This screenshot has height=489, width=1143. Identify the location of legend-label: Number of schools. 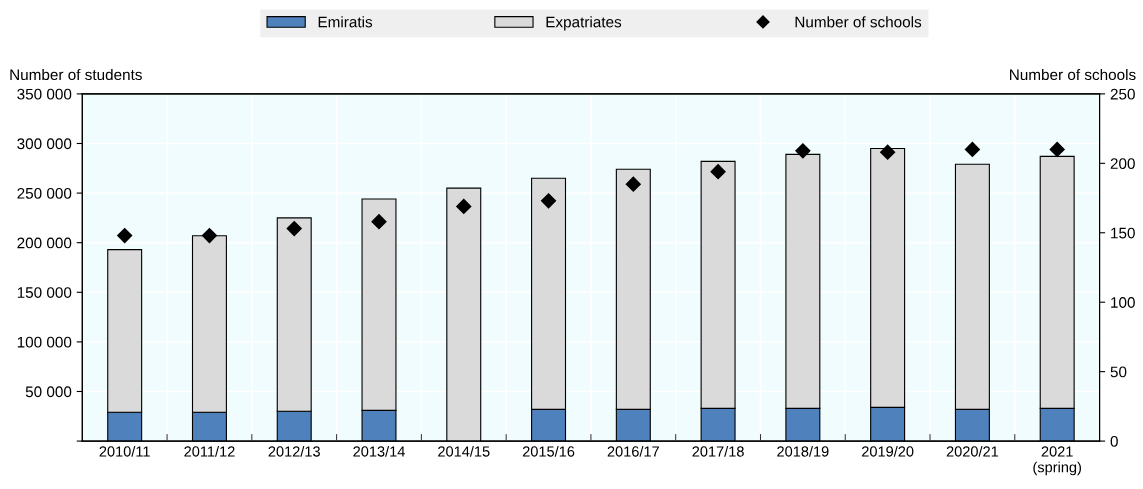
(858, 22).